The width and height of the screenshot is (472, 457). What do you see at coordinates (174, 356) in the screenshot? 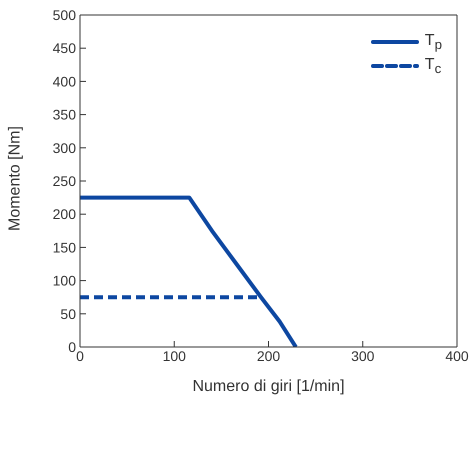
I see `x-tick-label: 100` at bounding box center [174, 356].